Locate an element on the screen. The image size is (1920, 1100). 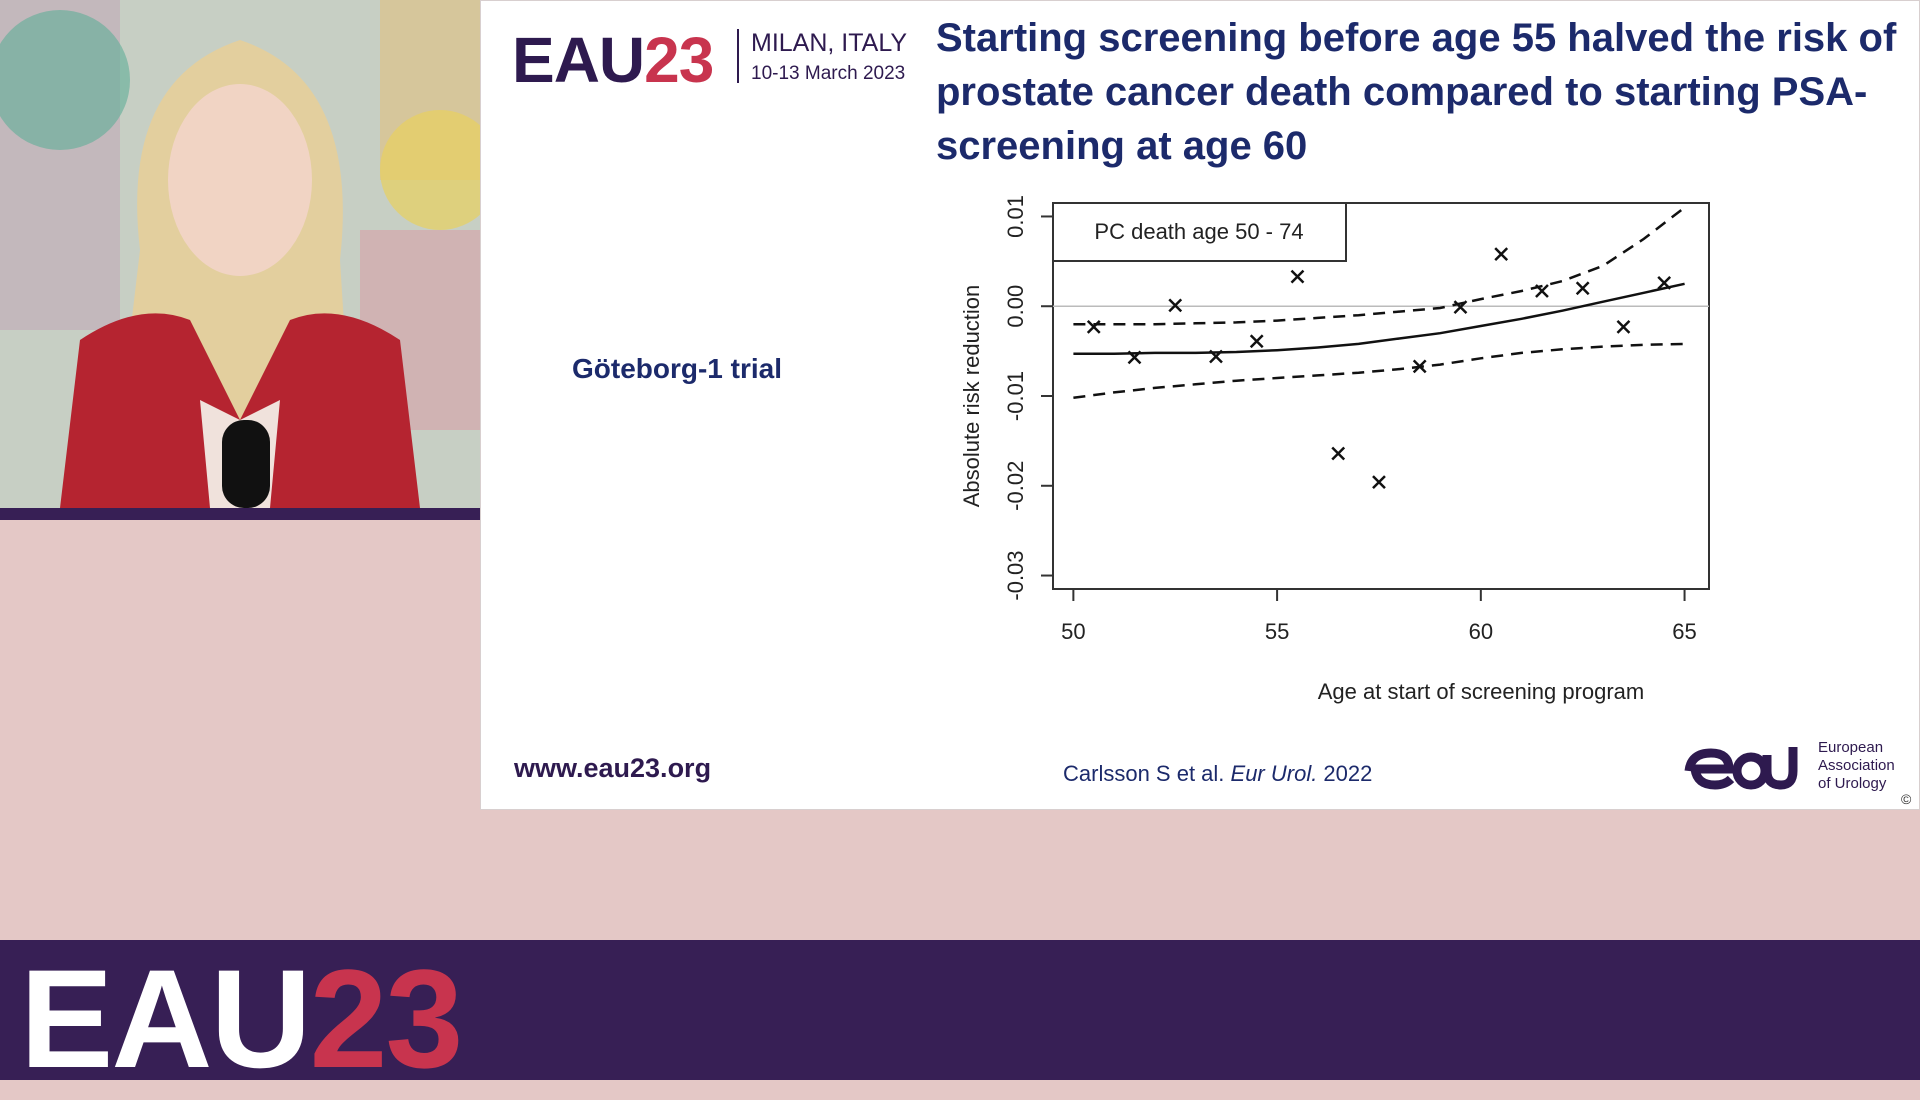
video-bottom-bar is located at coordinates (241, 514).